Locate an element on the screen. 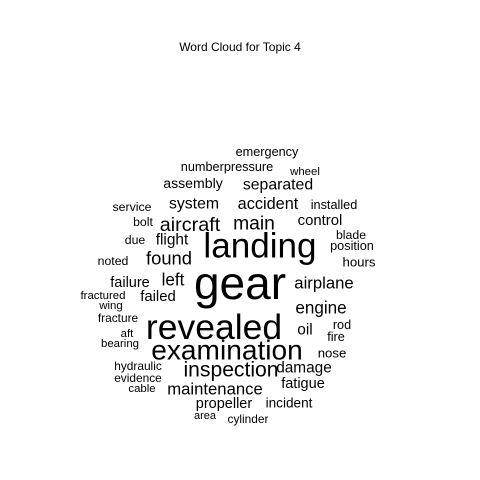 The height and width of the screenshot is (480, 480). word-assembly: assembly is located at coordinates (193, 183).